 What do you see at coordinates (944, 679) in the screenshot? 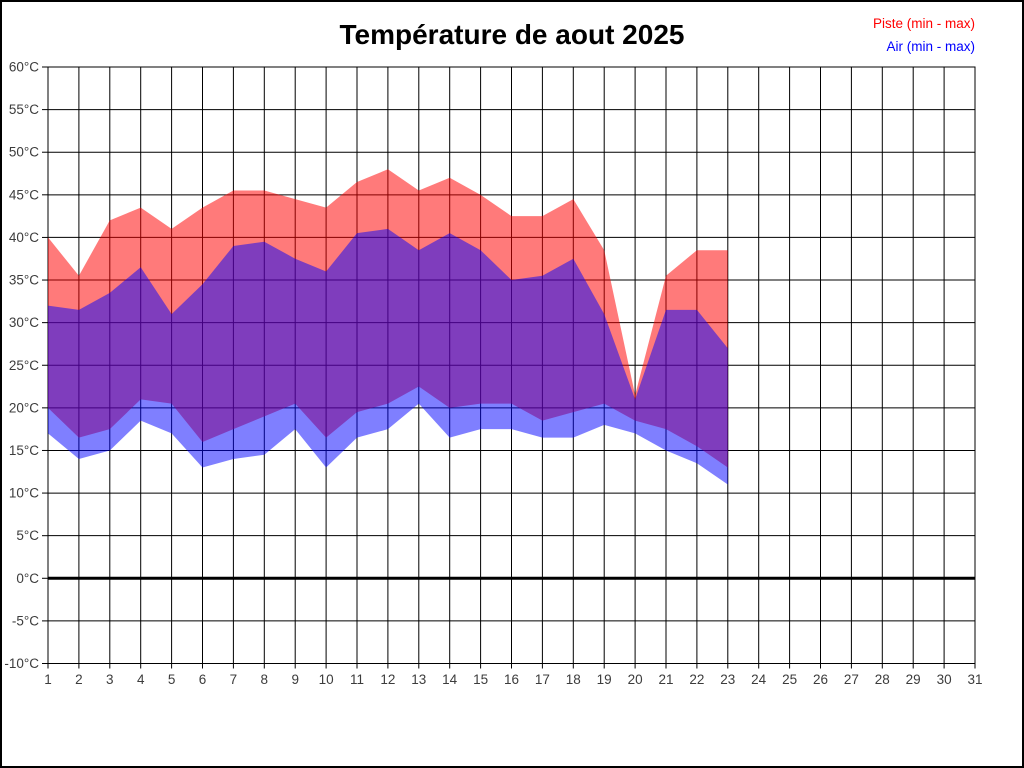
I see `x-axis-label: 30` at bounding box center [944, 679].